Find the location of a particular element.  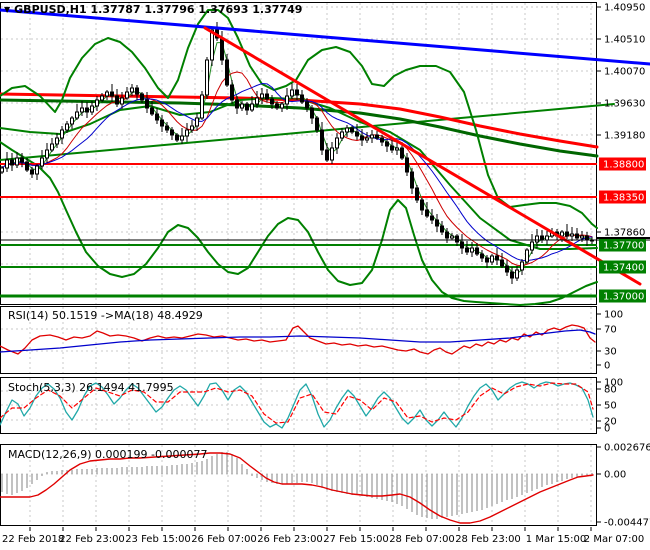

rsi-tick-label: 30 is located at coordinates (610, 352).